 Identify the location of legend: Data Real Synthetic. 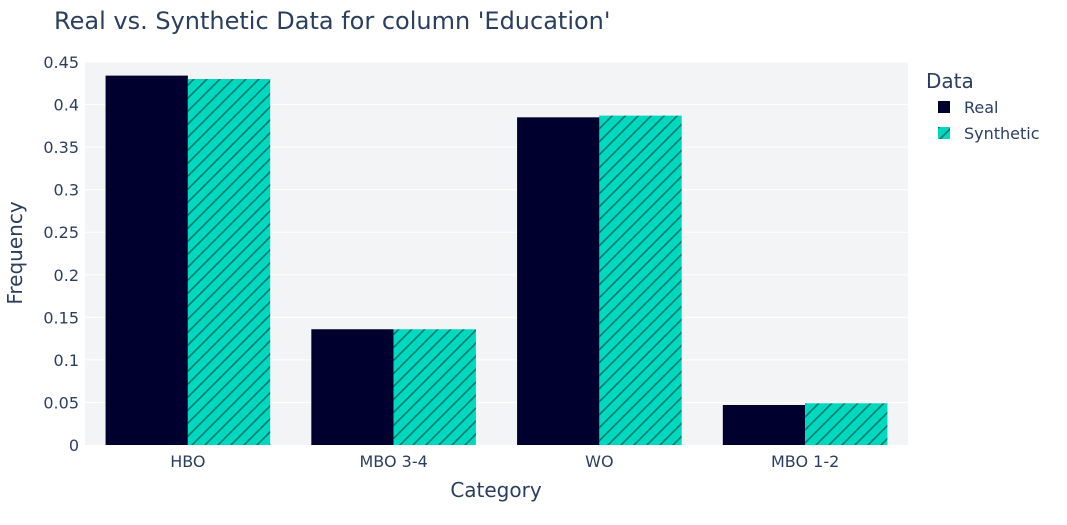
(983, 106).